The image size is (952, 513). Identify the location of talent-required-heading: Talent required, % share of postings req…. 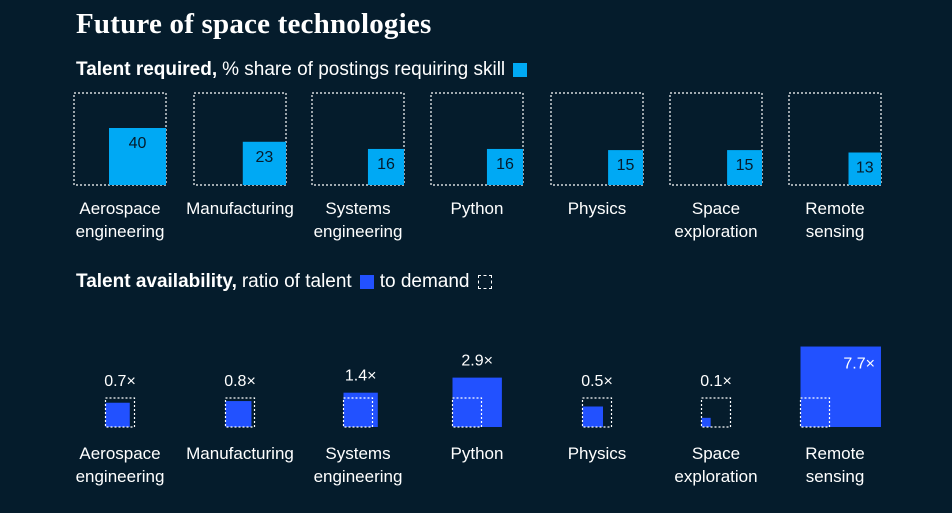
(302, 70).